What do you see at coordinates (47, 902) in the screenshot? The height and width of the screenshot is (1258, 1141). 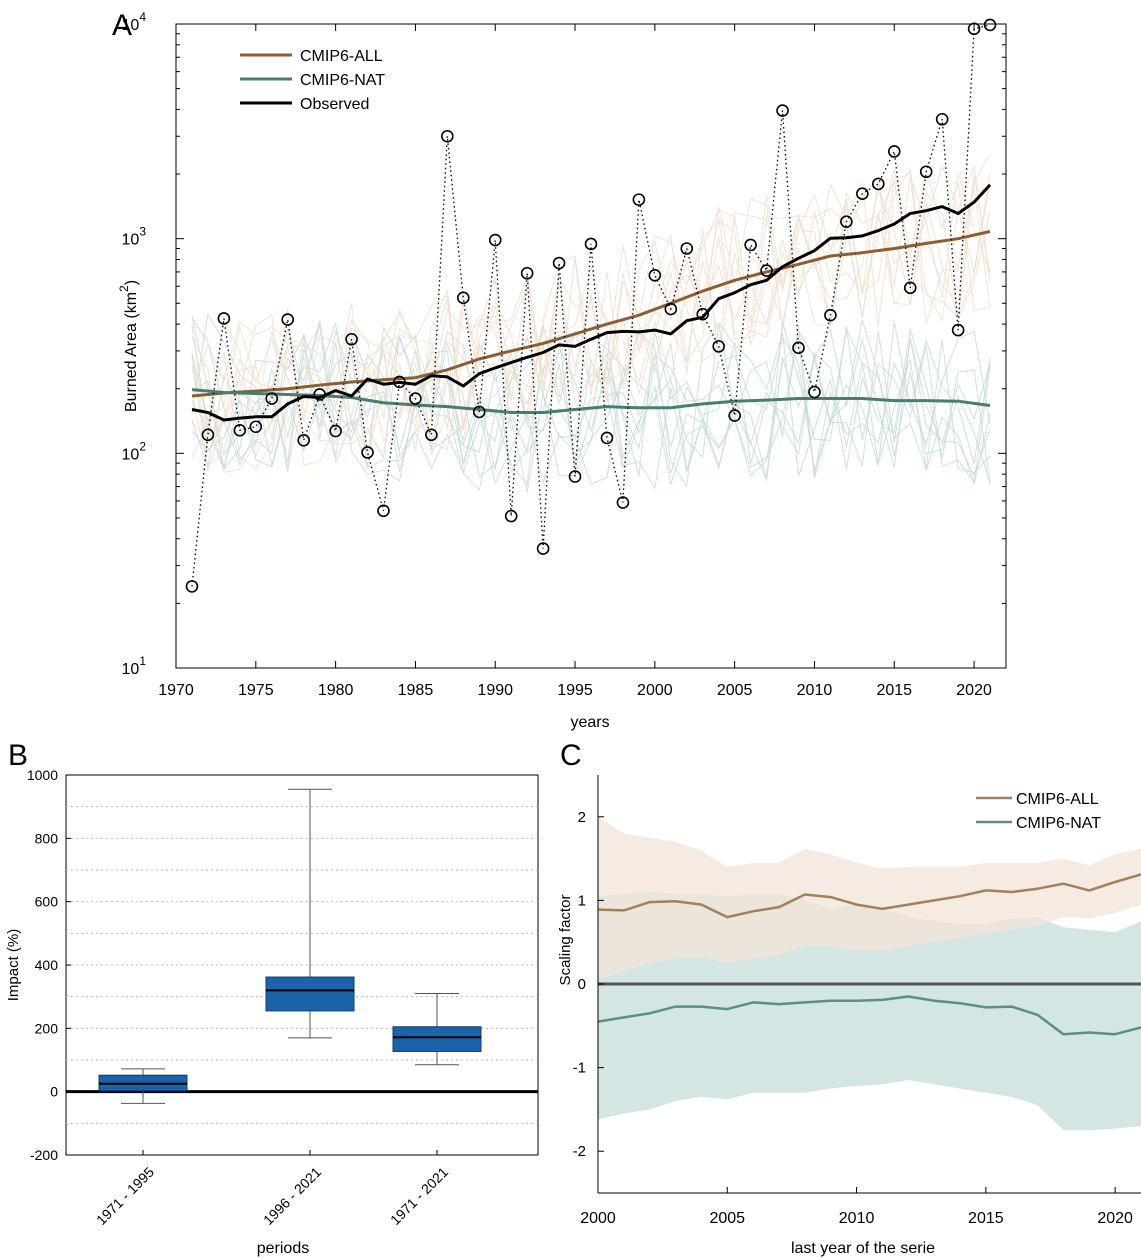 I see `y-tick-label: 600` at bounding box center [47, 902].